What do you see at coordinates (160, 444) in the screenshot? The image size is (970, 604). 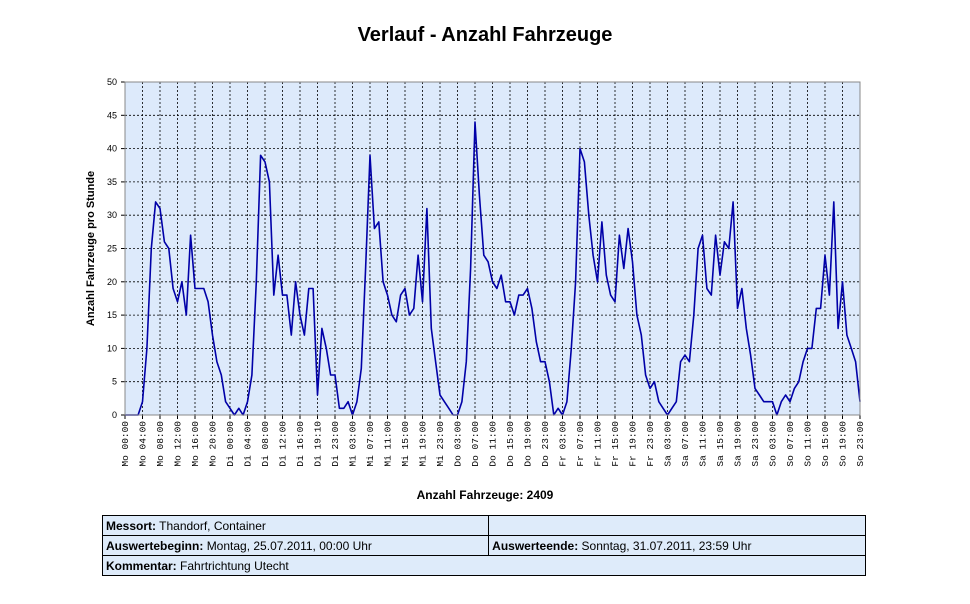 I see `x-tick-label: Mo 08:00` at bounding box center [160, 444].